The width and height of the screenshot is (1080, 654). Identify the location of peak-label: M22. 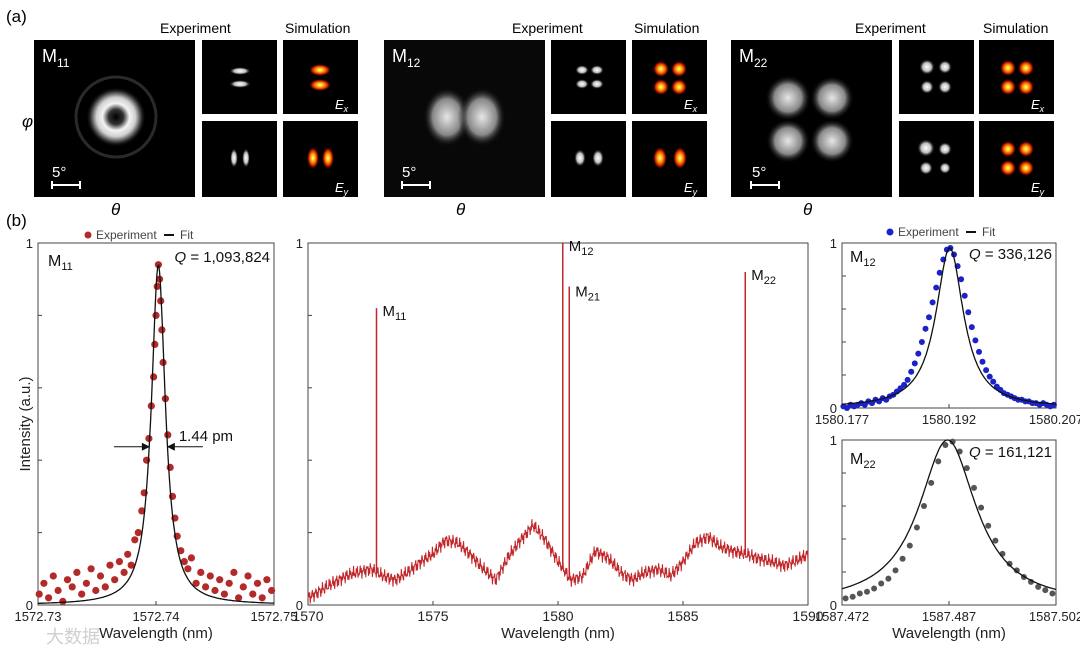
(763, 277).